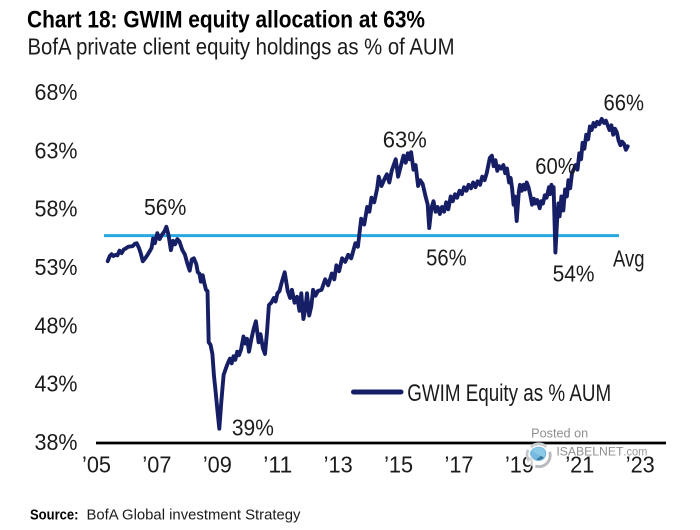 This screenshot has height=530, width=700. I want to click on svg-text: Avg, so click(629, 259).